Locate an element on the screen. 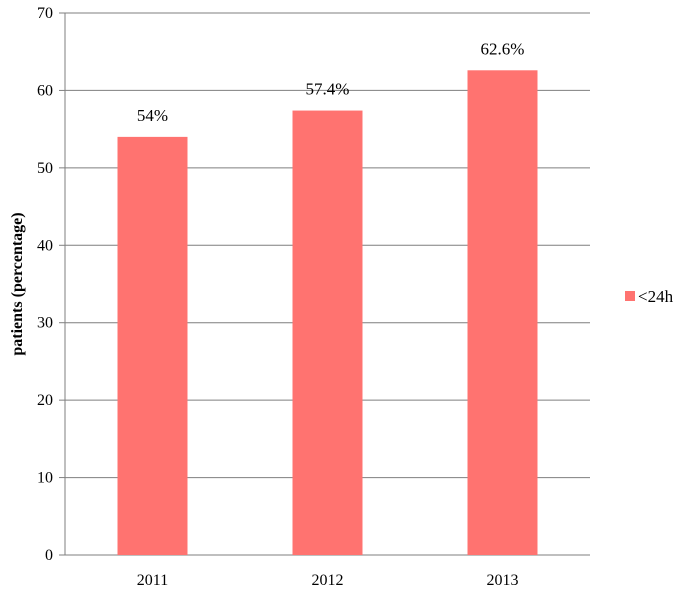 This screenshot has height=594, width=686. x-tick-label-2011: 2011 is located at coordinates (152, 580).